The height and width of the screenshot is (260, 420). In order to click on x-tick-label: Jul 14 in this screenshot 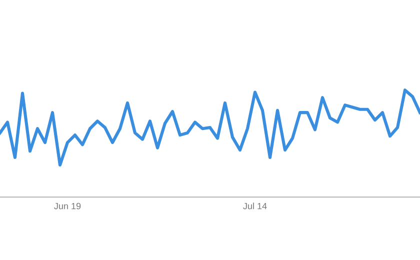, I will do `click(255, 206)`.